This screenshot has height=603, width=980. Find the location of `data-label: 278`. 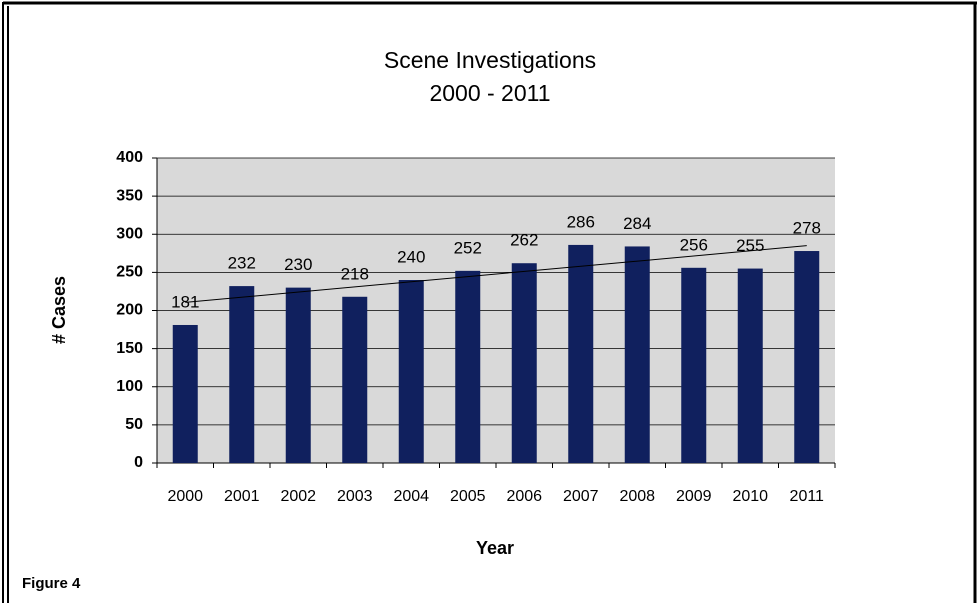

data-label: 278 is located at coordinates (807, 228).